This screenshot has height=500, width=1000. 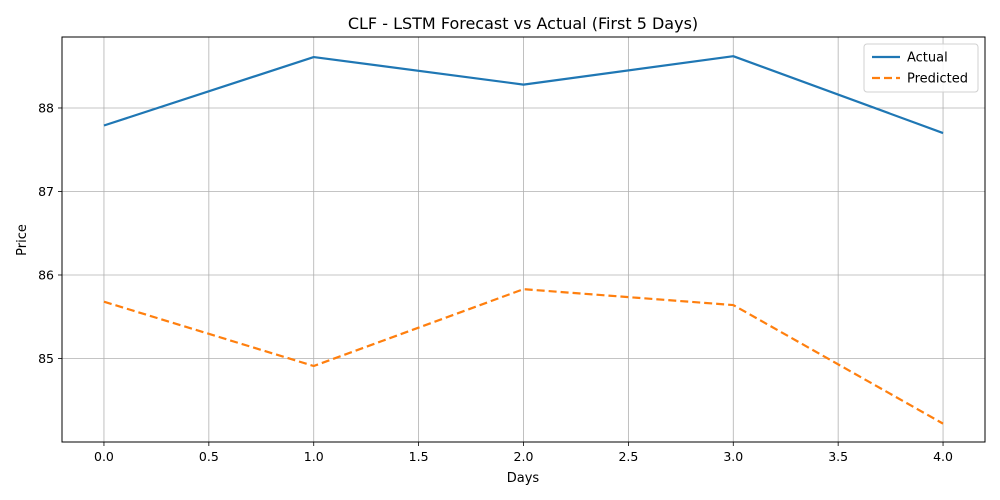 What do you see at coordinates (46, 274) in the screenshot?
I see `y-tick-label: 86` at bounding box center [46, 274].